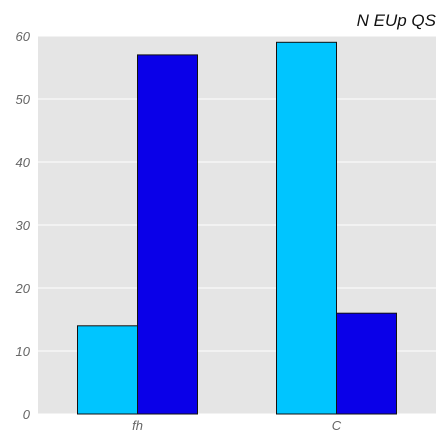  What do you see at coordinates (27, 414) in the screenshot?
I see `y-tick-label: 0` at bounding box center [27, 414].